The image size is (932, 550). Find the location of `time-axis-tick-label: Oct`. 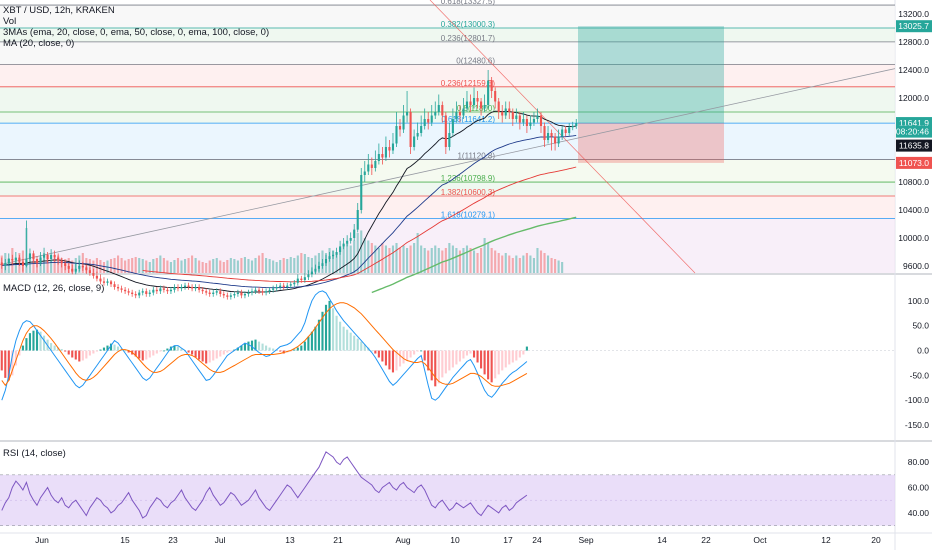

time-axis-tick-label: Oct is located at coordinates (760, 540).